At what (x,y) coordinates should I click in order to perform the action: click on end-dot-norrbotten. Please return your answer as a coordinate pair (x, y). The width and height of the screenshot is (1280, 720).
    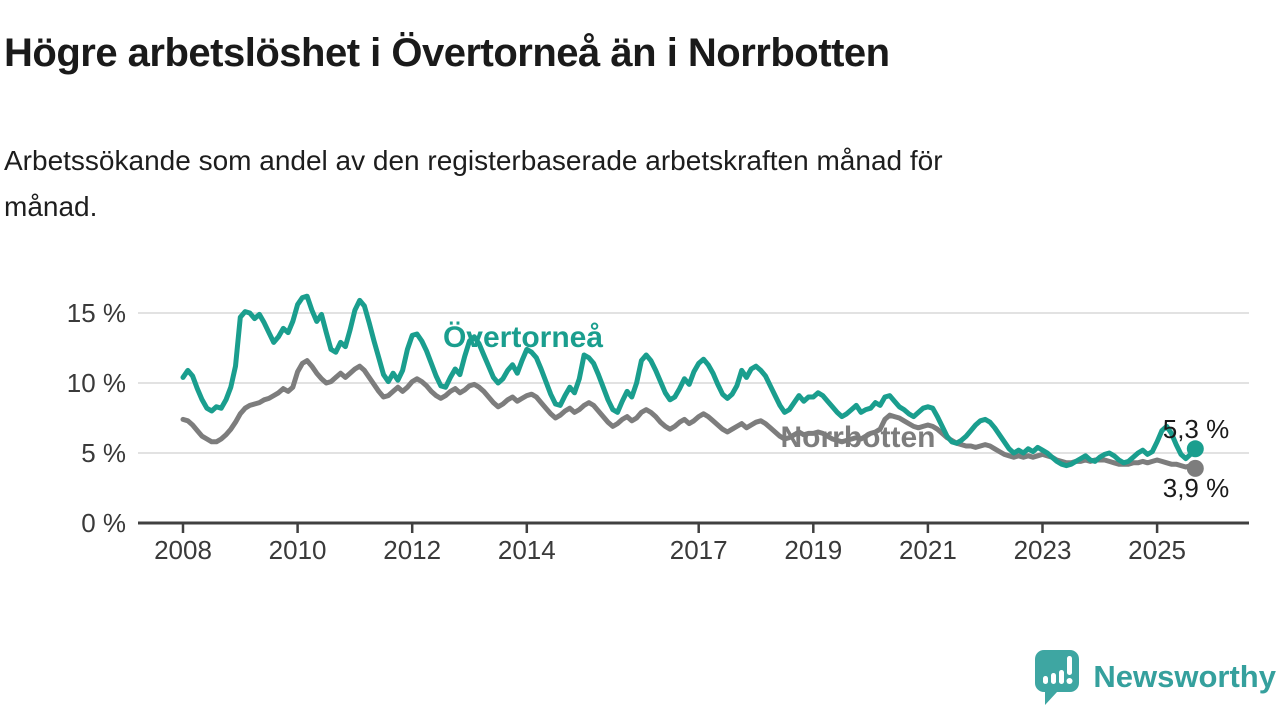
    Looking at the image, I should click on (1195, 468).